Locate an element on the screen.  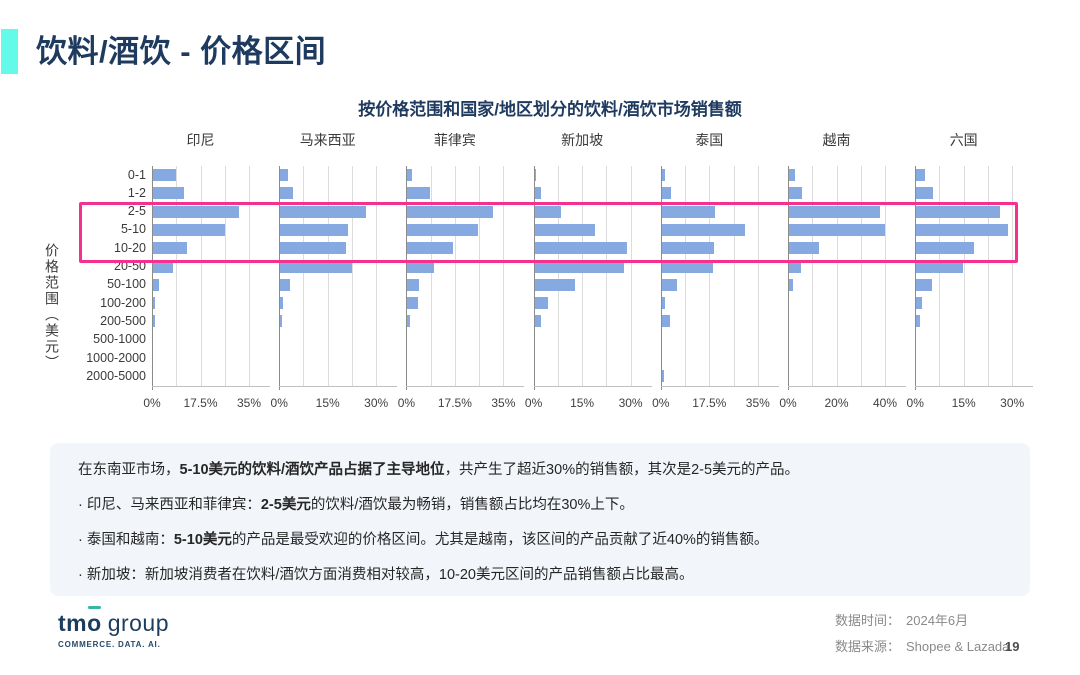
x-tick-label: 40% is located at coordinates (885, 403).